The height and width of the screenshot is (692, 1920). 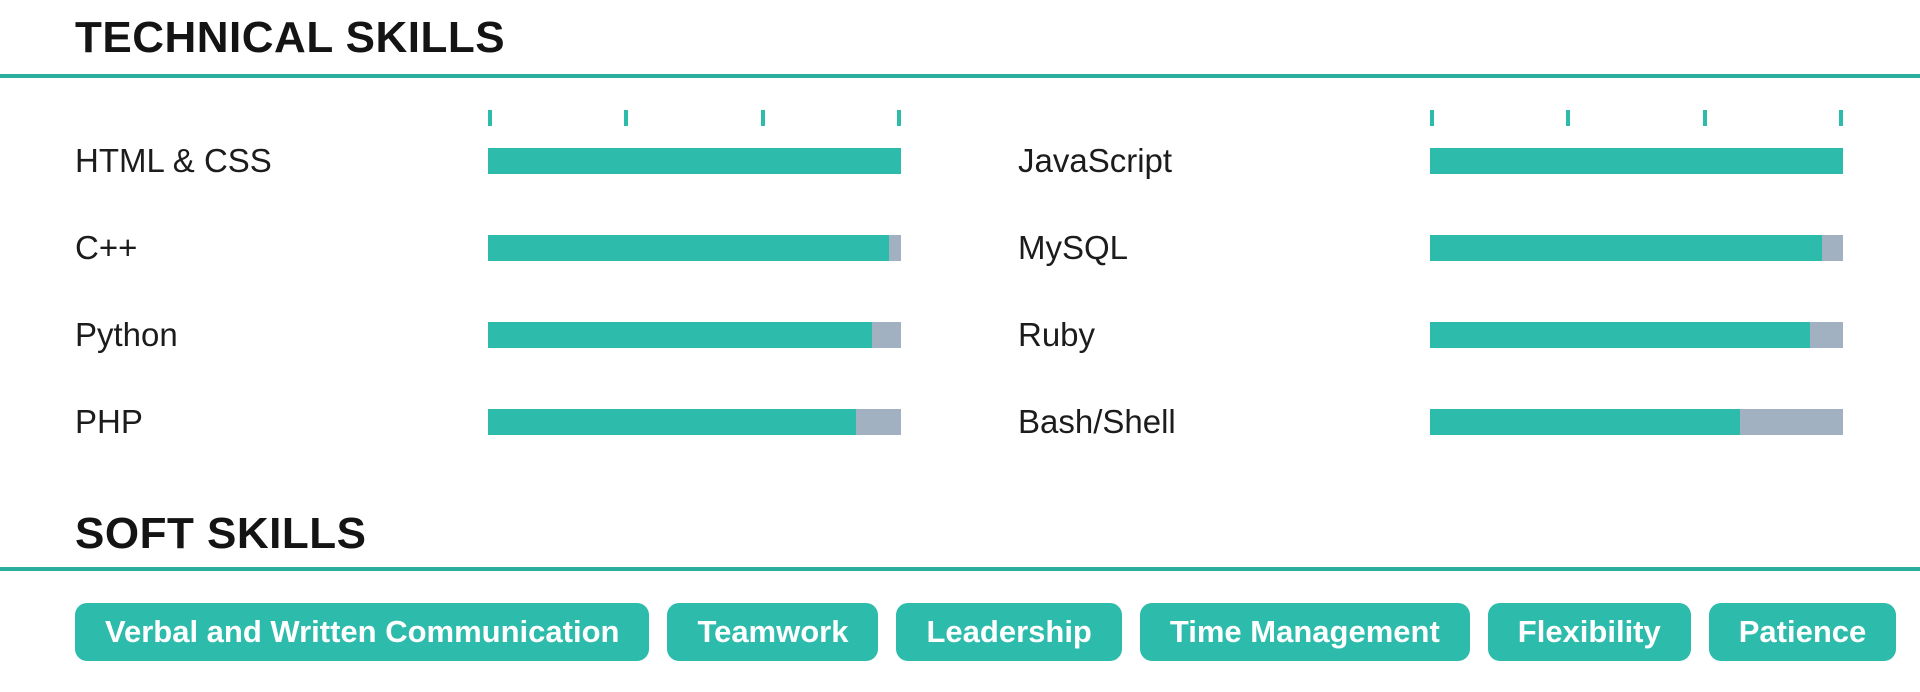 I want to click on skill-row: HTML & CSS, so click(x=488, y=160).